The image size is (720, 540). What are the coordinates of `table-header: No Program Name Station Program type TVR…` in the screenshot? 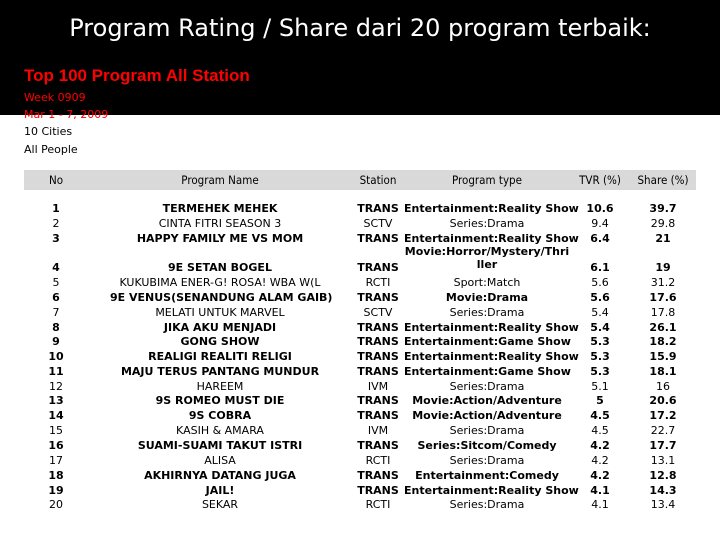 It's located at (360, 180).